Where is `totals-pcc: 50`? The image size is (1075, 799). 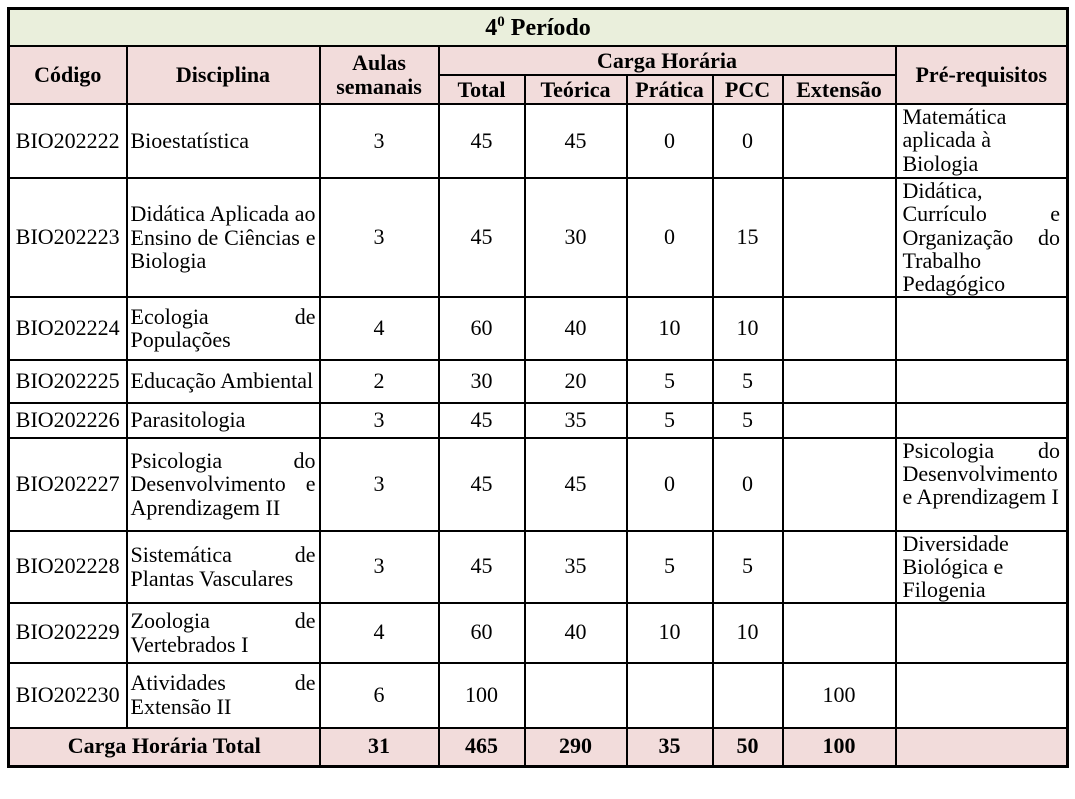
totals-pcc: 50 is located at coordinates (747, 746).